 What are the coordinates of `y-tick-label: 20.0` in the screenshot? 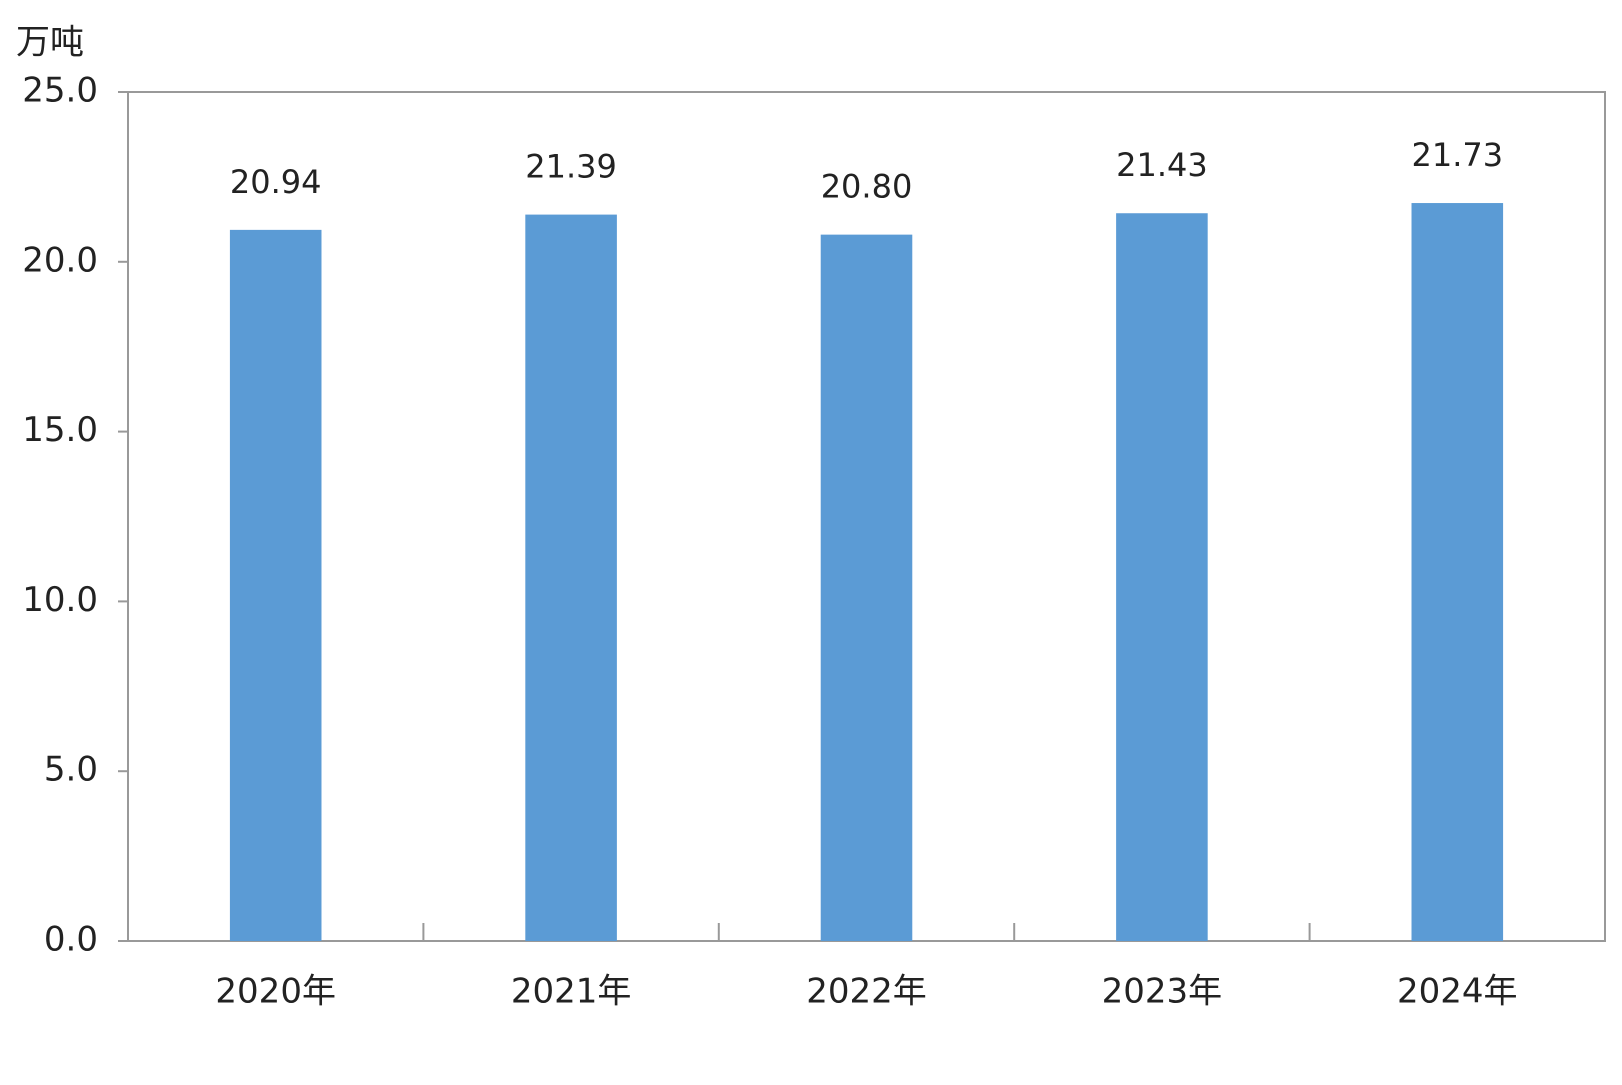 It's located at (60, 260).